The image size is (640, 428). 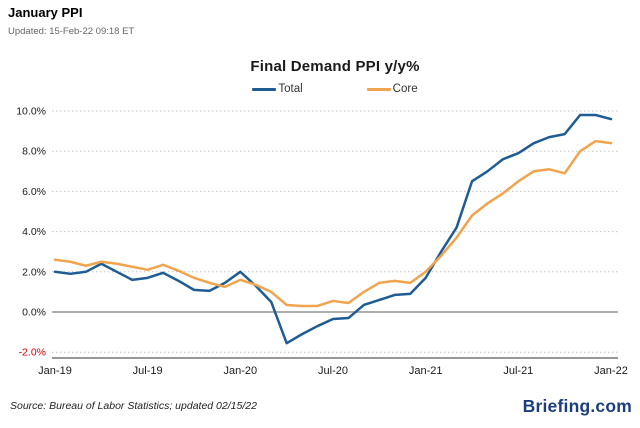 I want to click on updated-timestamp: Updated: 15-Feb-22 09:18 ET, so click(x=71, y=31).